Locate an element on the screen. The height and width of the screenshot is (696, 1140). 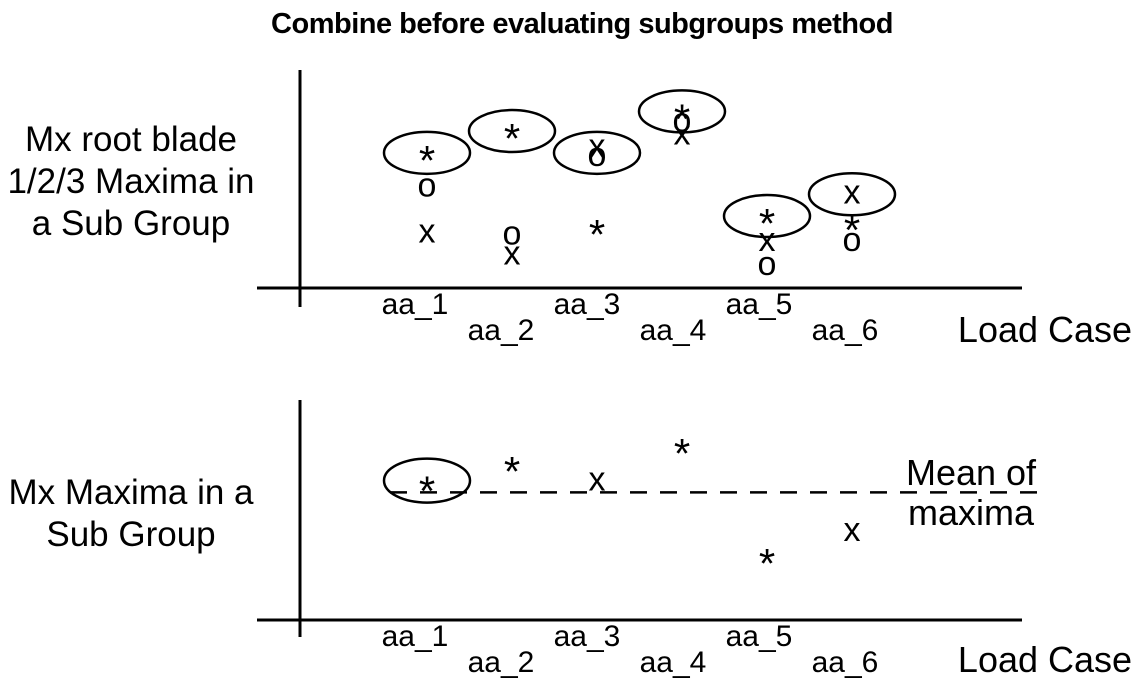
y-axis-label-line: Sub Group is located at coordinates (131, 534).